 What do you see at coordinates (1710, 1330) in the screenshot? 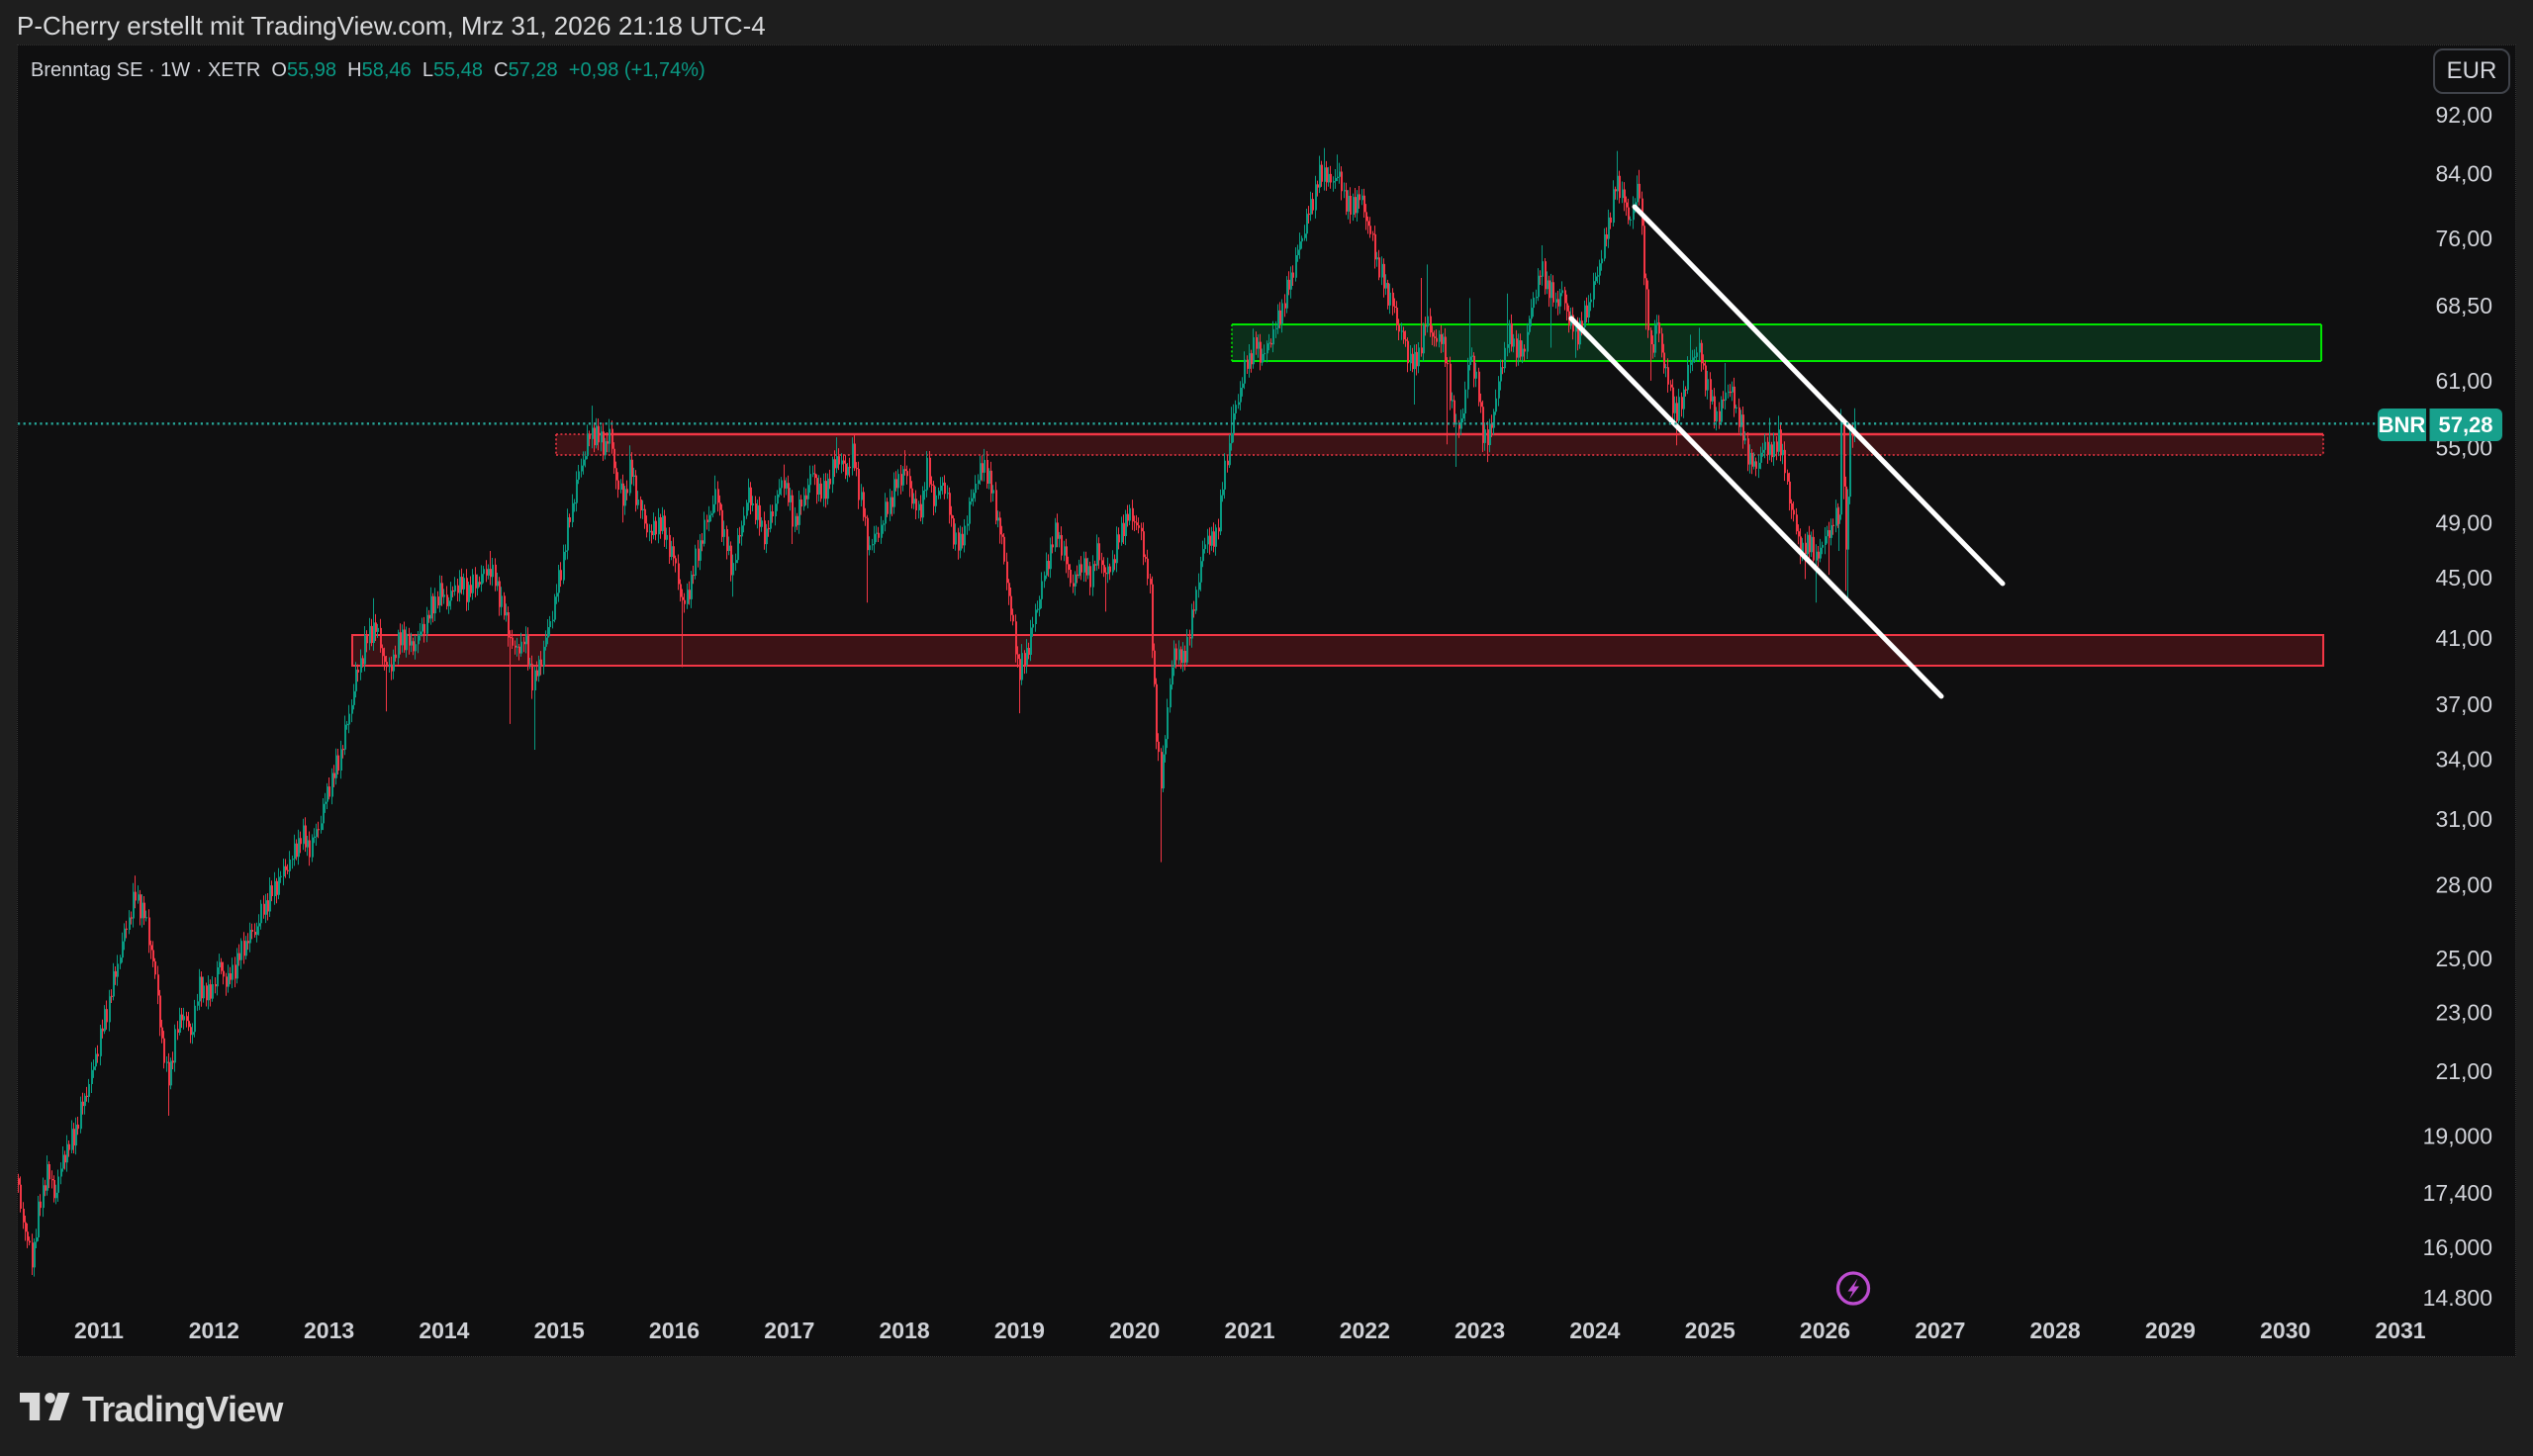
I see `svg-text: 2025` at bounding box center [1710, 1330].